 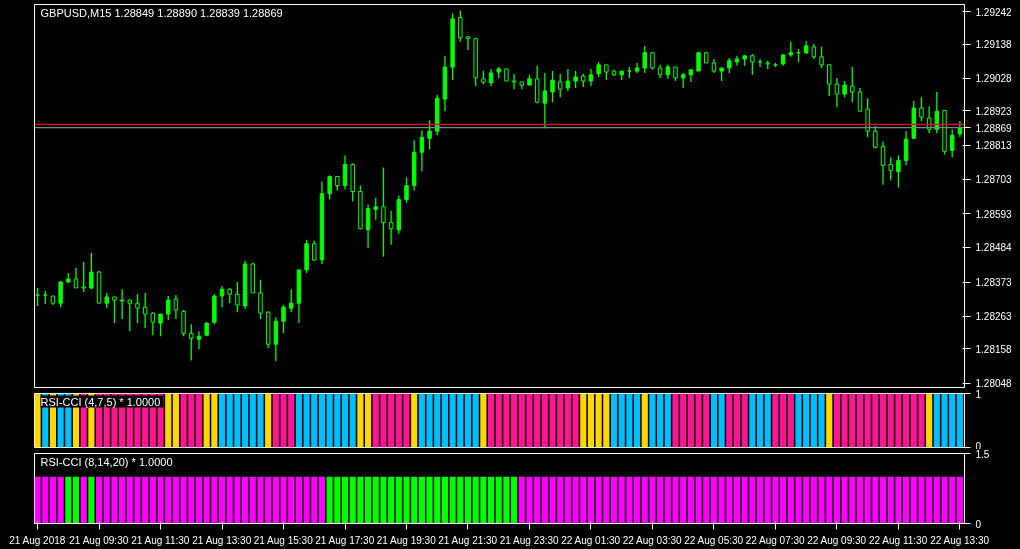 What do you see at coordinates (161, 12) in the screenshot?
I see `chart-title: GBPUSD,M15 1.28849 1.28890 1.28839 1.28869` at bounding box center [161, 12].